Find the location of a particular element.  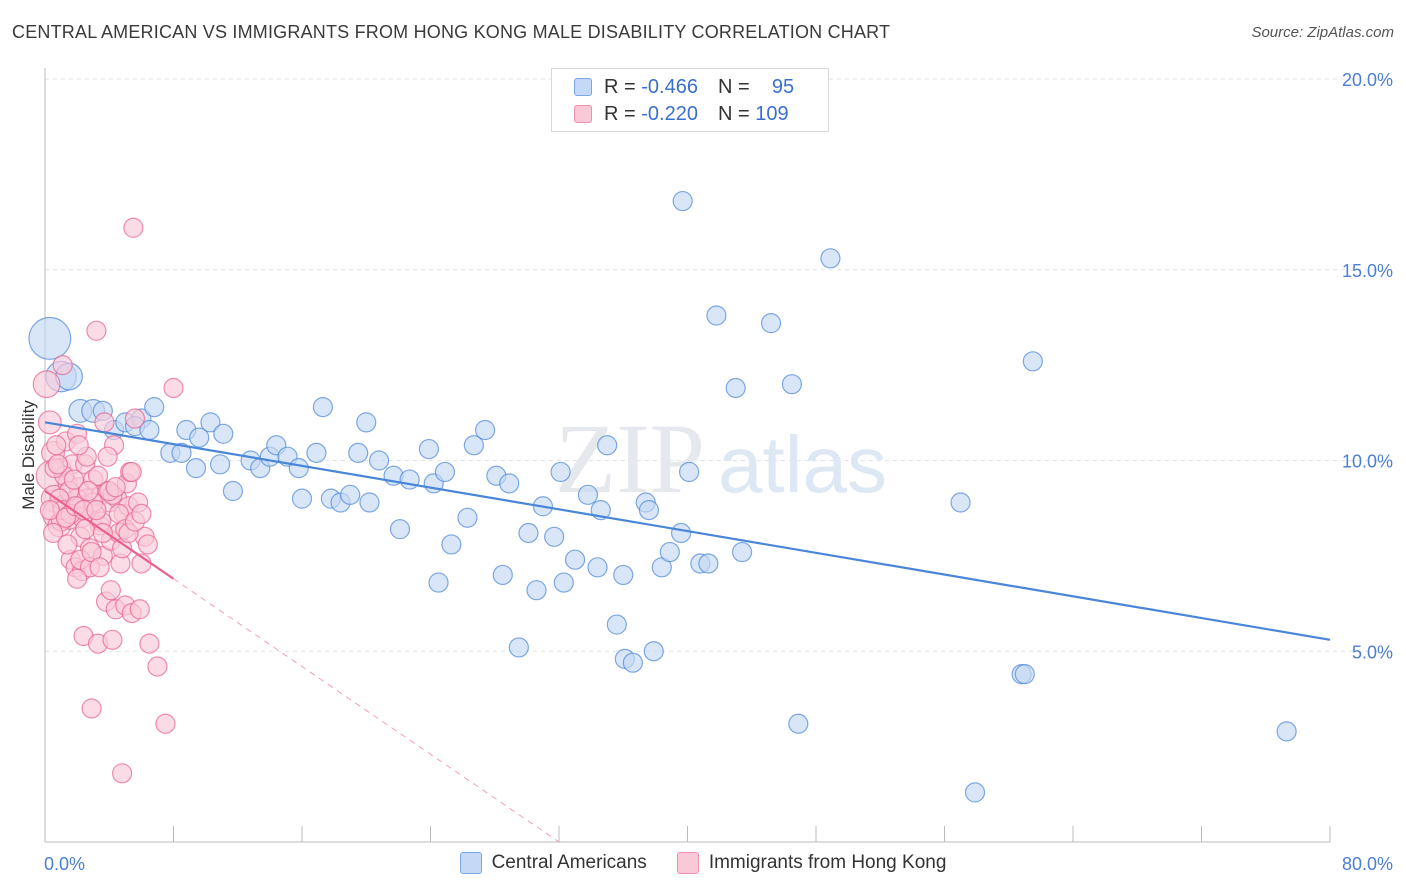

y-axis-title: Male Disability is located at coordinates (28, 455).